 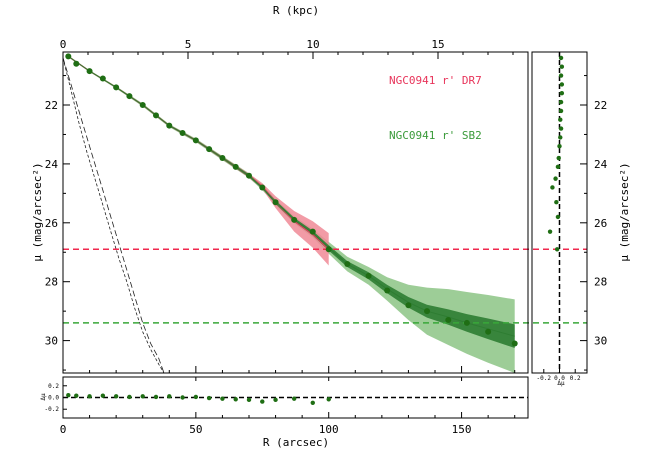 I want to click on top-tick-label: 10, so click(x=312, y=44).